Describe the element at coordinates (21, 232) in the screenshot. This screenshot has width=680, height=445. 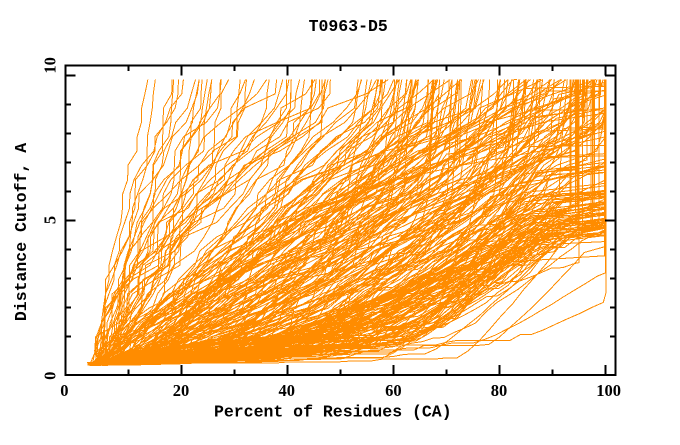
I see `svg-text: Distance Cutoff, A` at that location.